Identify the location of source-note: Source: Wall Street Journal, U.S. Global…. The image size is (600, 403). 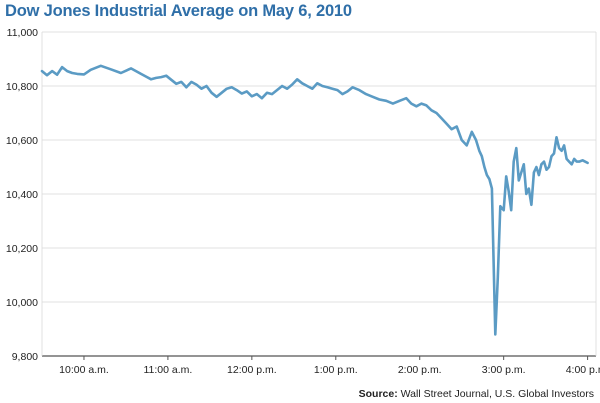
(476, 394).